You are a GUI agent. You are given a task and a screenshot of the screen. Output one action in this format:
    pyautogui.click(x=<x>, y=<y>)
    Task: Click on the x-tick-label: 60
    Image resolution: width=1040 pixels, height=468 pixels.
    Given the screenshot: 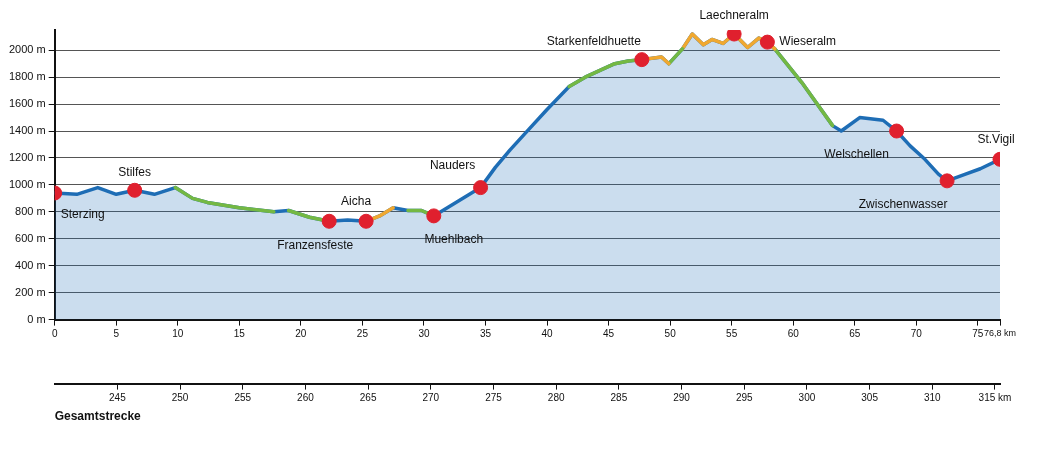 What is the action you would take?
    pyautogui.click(x=793, y=334)
    